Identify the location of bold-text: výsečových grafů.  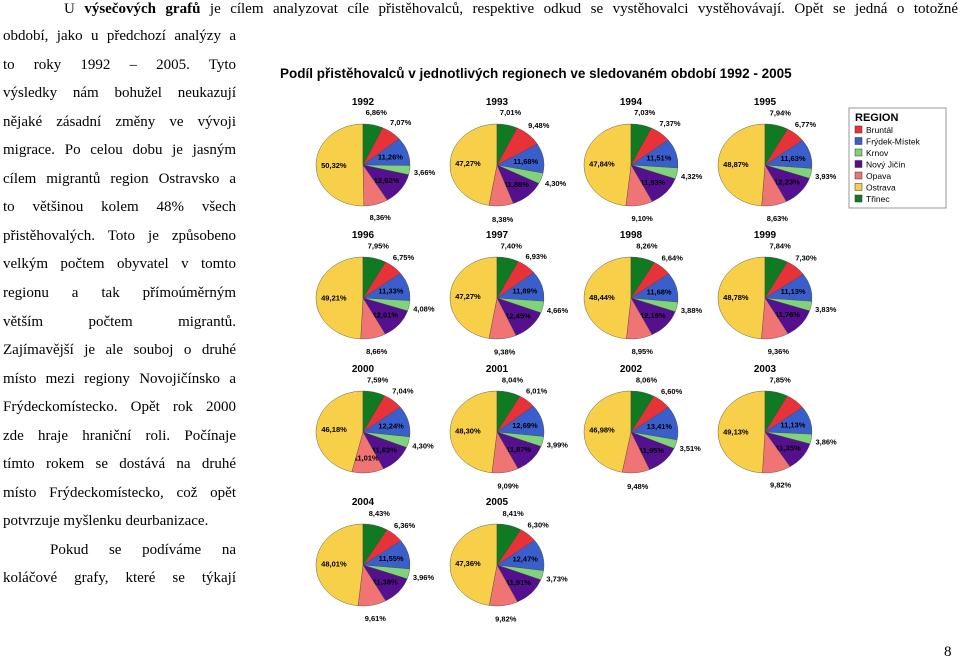
(142, 9).